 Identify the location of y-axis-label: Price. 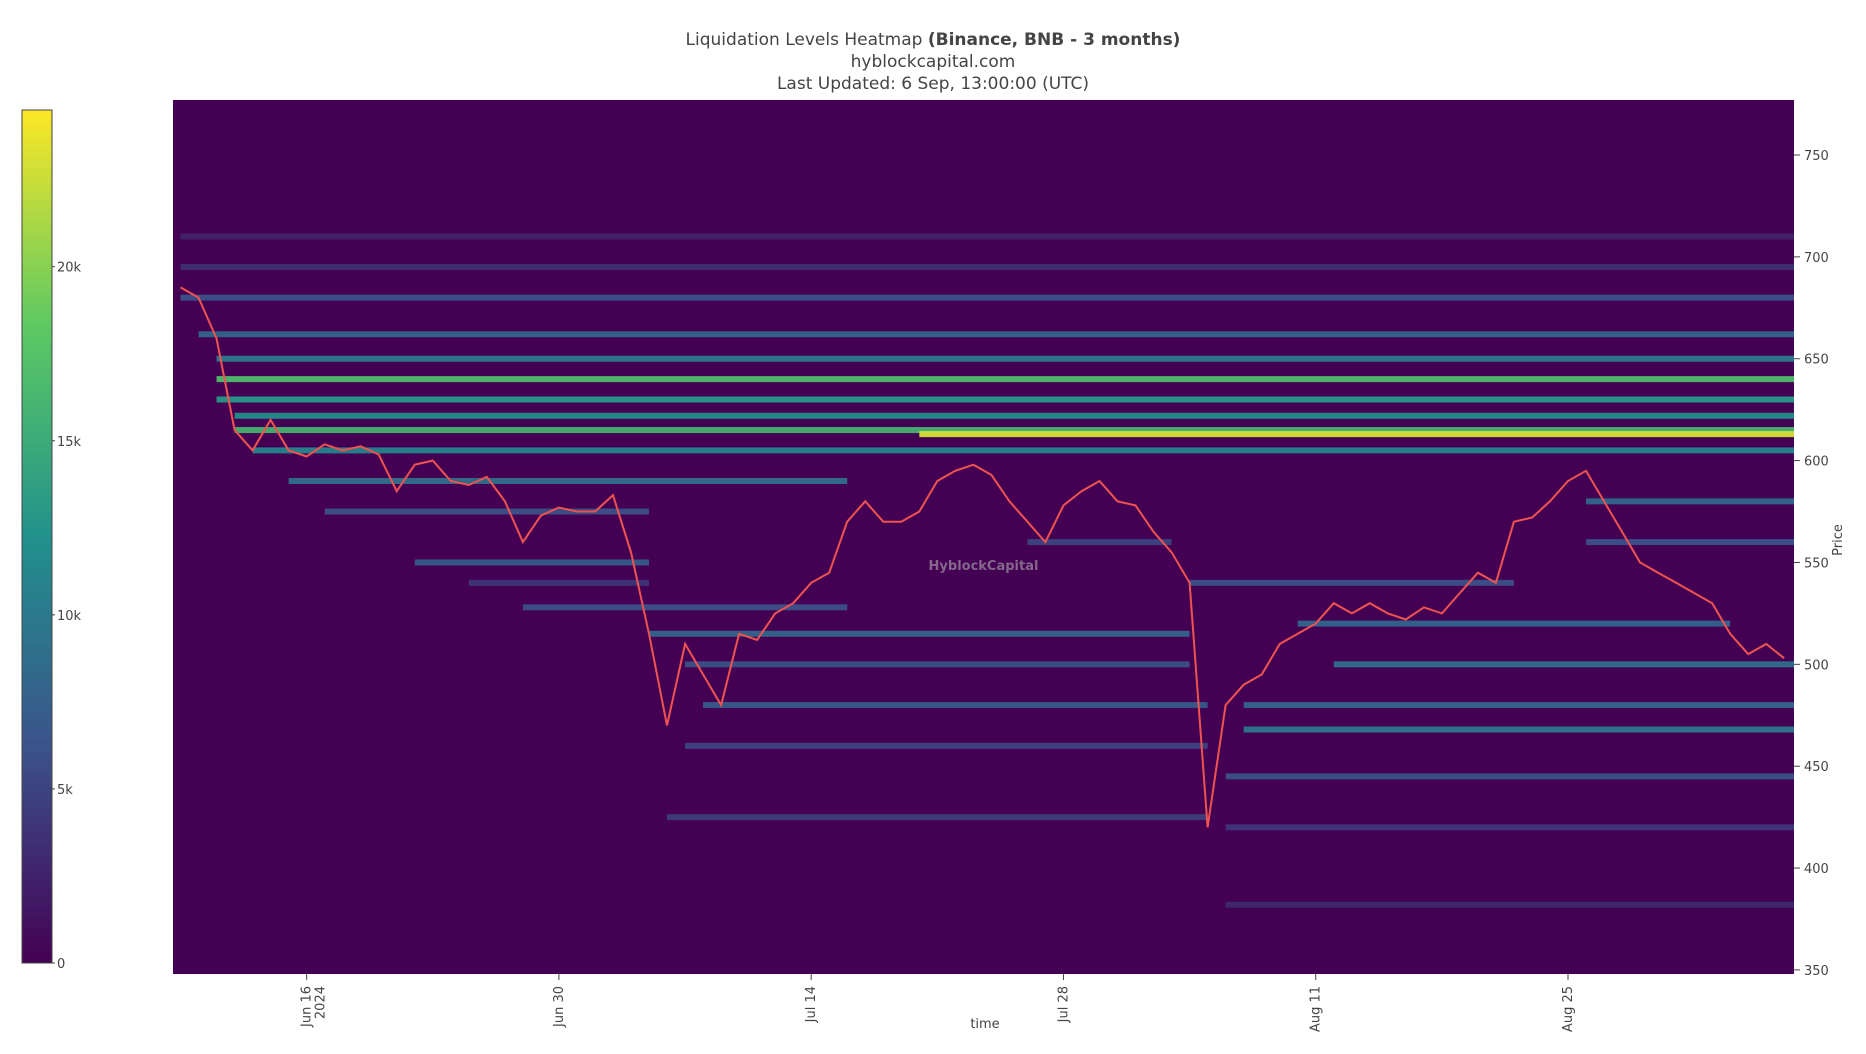
(1838, 540).